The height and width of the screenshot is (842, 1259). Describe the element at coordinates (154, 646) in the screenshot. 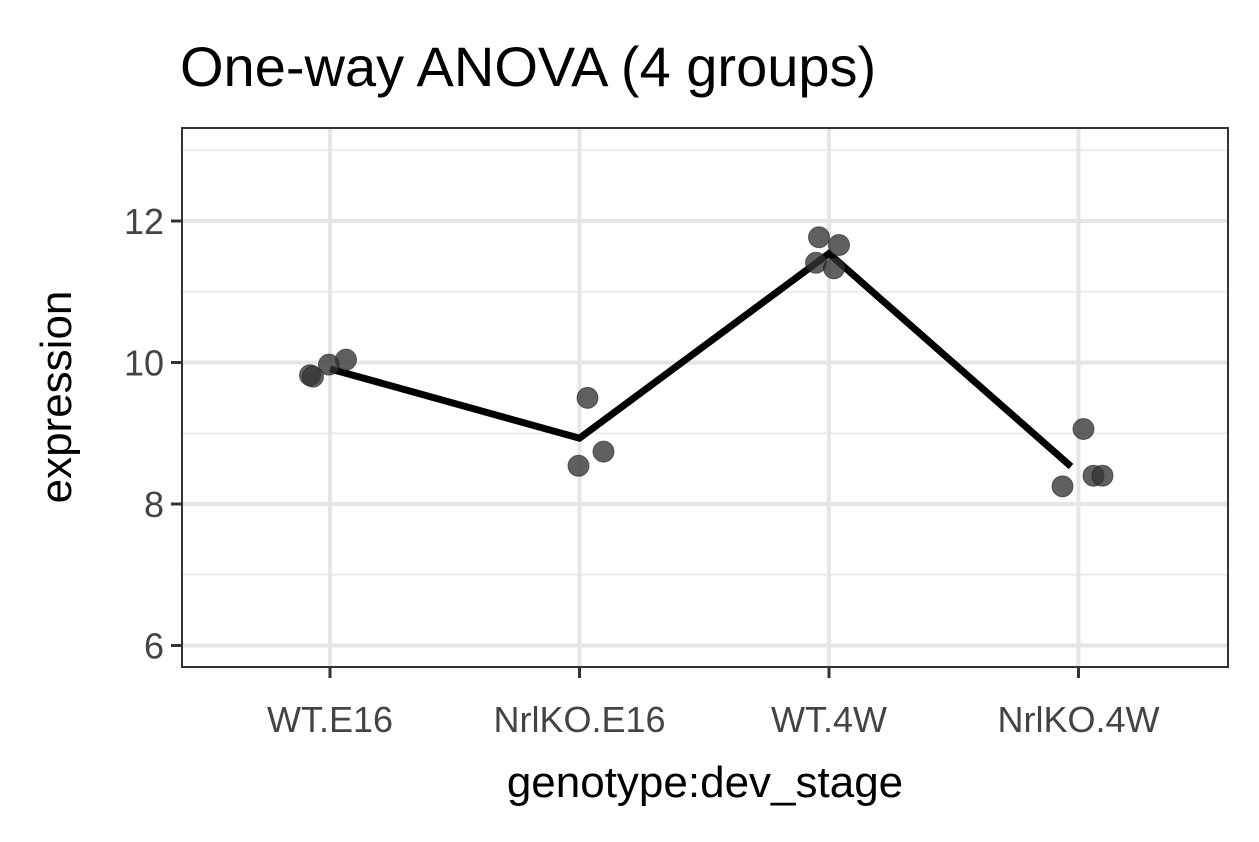

I see `y-tick-label: 6` at that location.